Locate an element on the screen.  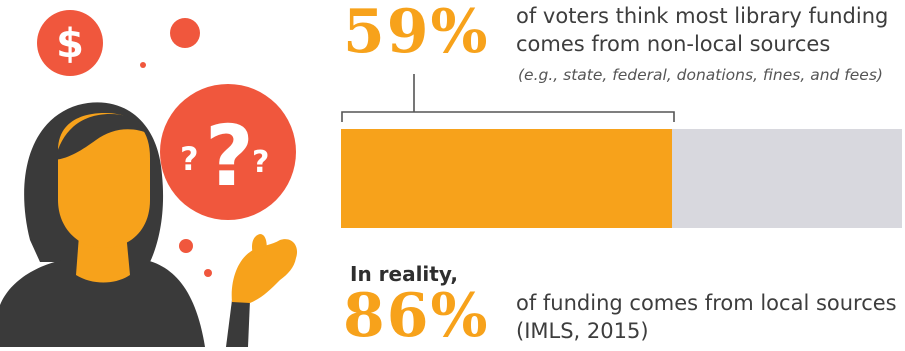
question-mark-small-right: ? is located at coordinates (260, 162).